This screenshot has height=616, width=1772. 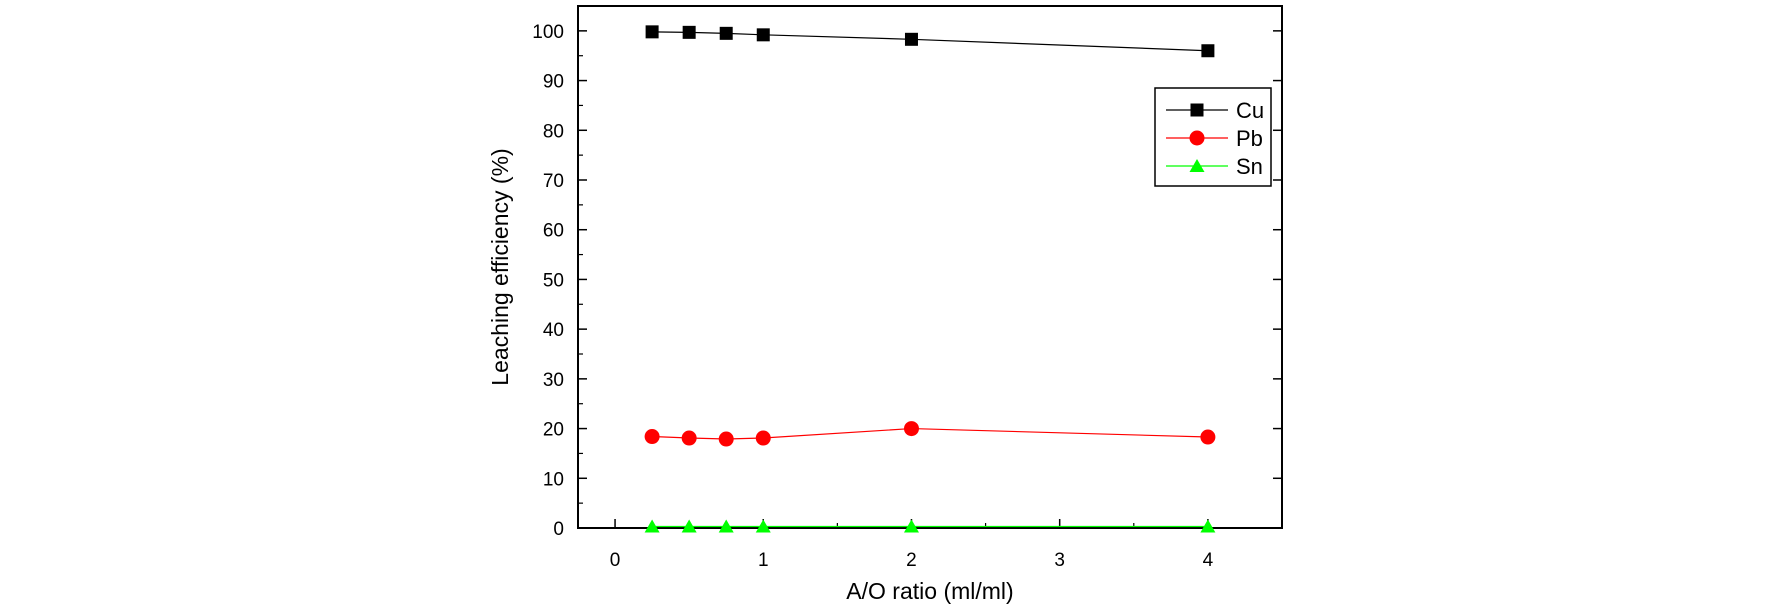 I want to click on series-pb, so click(x=930, y=434).